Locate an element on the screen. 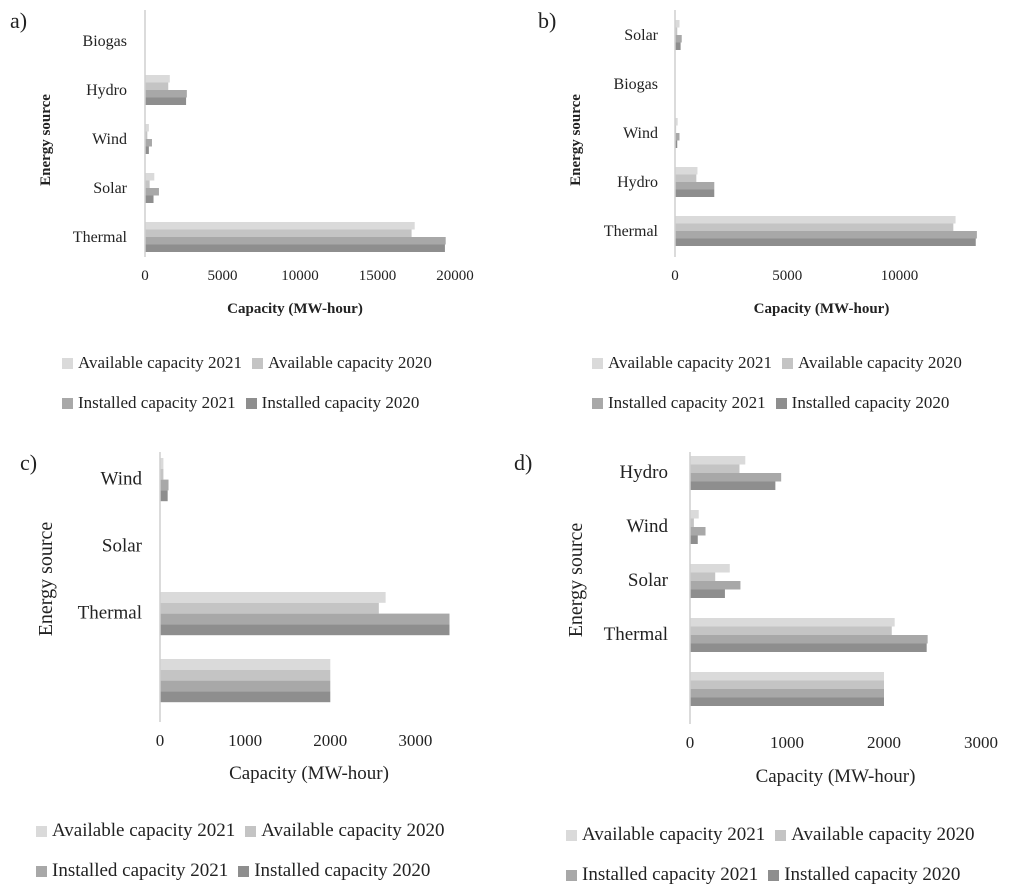 Image resolution: width=1013 pixels, height=895 pixels. x-tick-label: 15000 is located at coordinates (378, 276).